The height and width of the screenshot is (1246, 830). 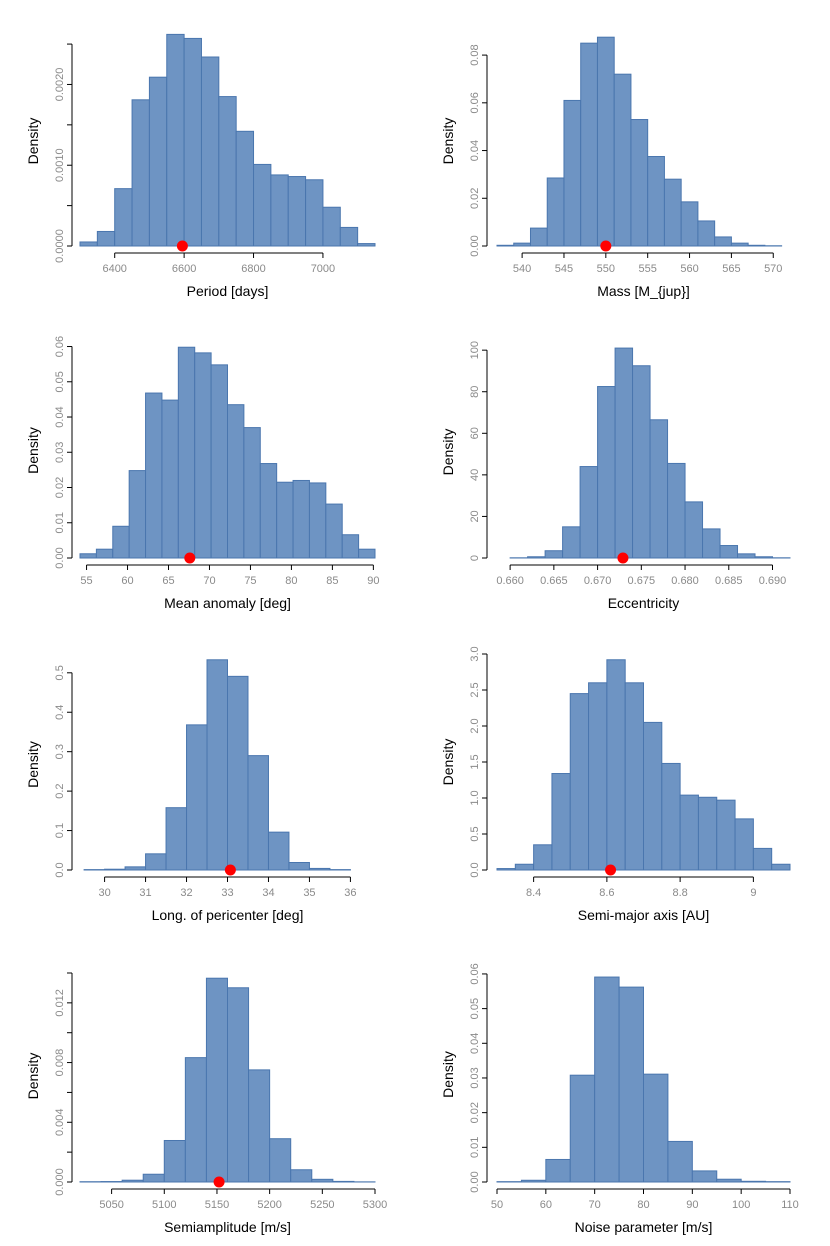 What do you see at coordinates (606, 269) in the screenshot?
I see `x-tick-label: 550` at bounding box center [606, 269].